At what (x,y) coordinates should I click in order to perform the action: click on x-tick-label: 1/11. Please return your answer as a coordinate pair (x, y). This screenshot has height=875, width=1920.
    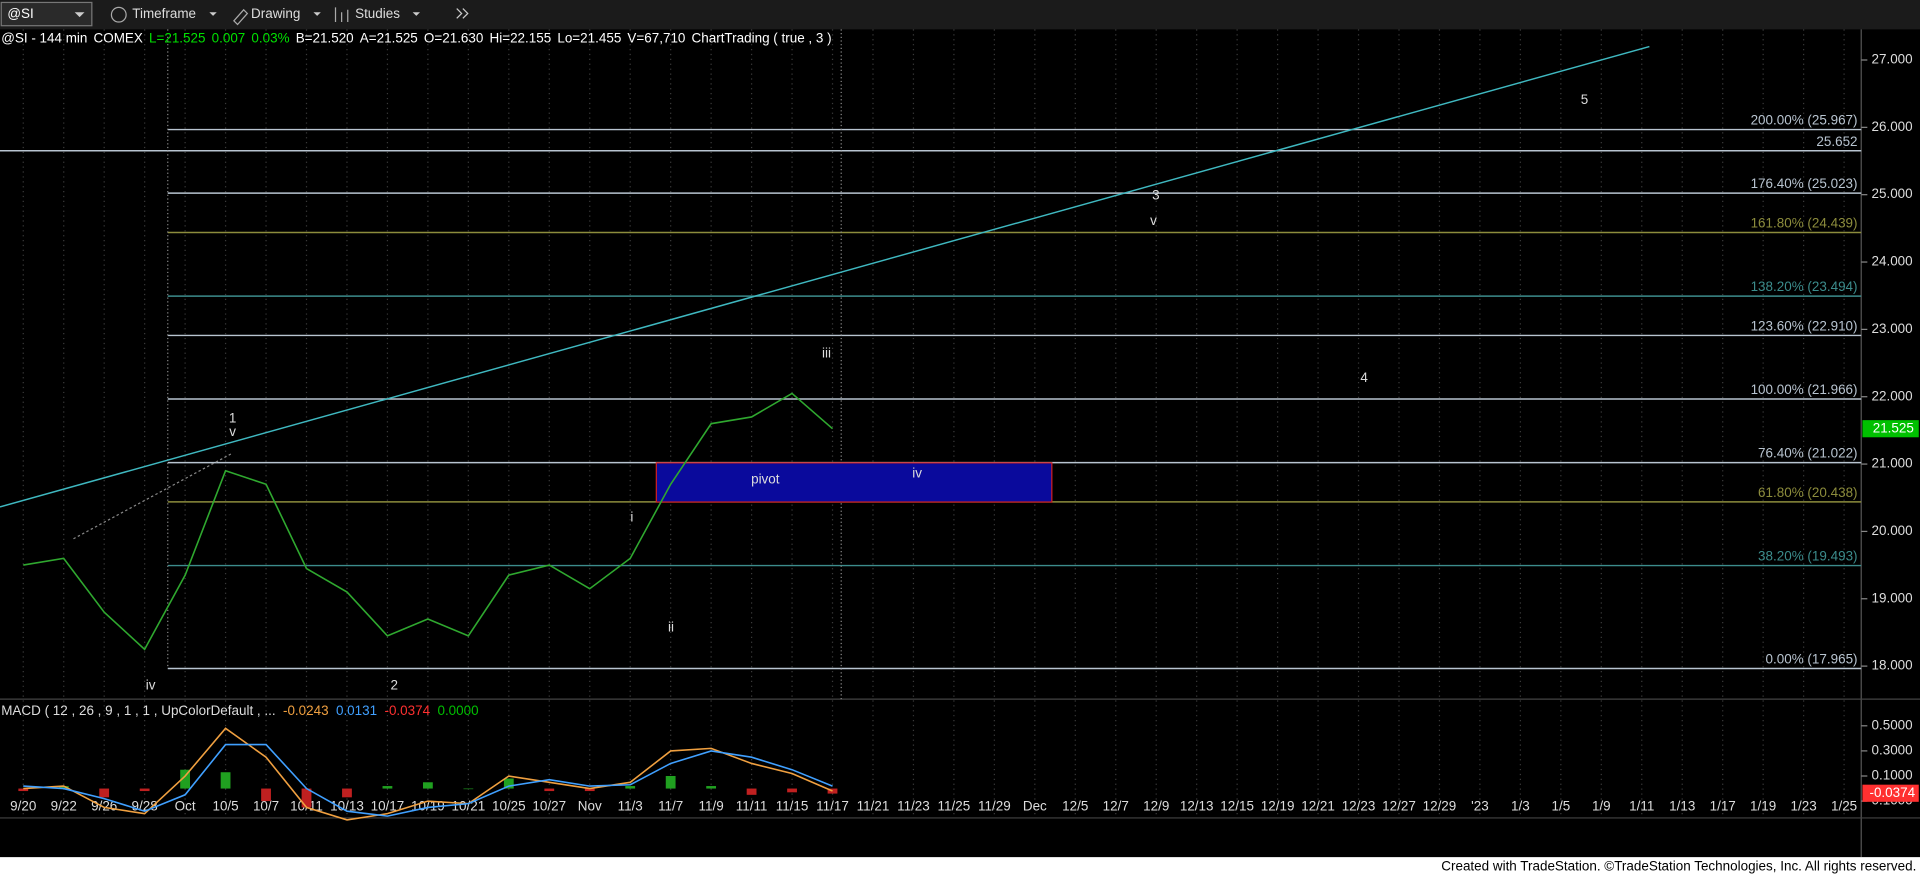
    Looking at the image, I should click on (1641, 805).